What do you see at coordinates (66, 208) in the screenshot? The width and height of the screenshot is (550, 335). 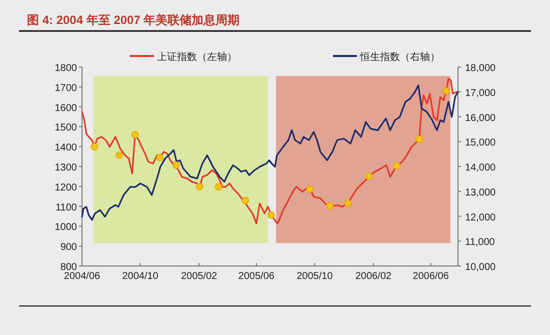 I see `y-tick-label: 1100` at bounding box center [66, 208].